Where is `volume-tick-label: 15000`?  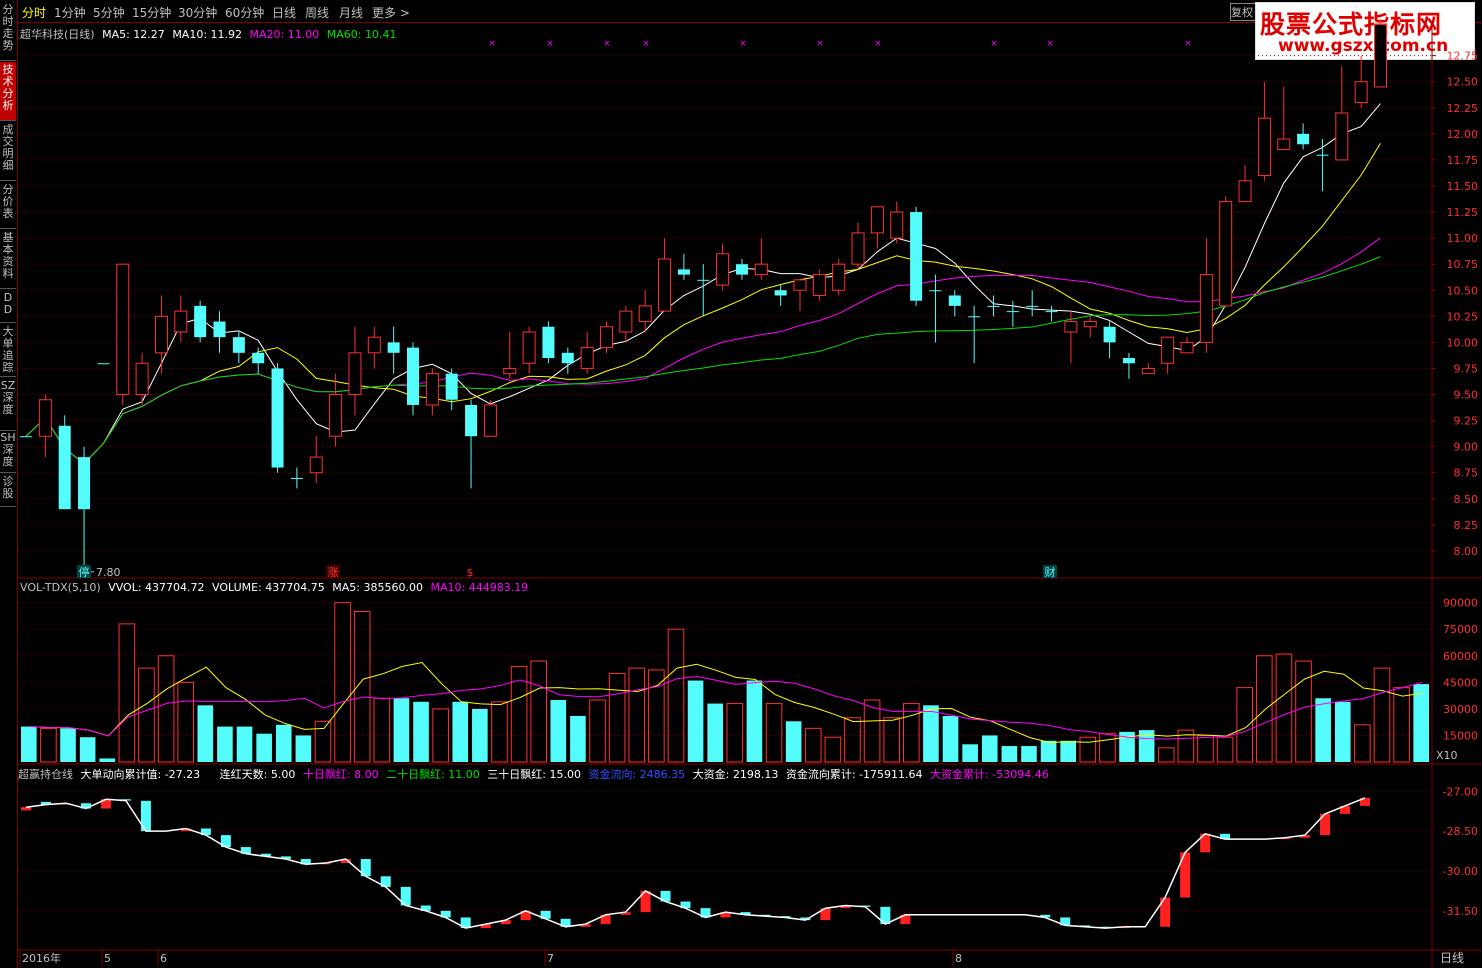
volume-tick-label: 15000 is located at coordinates (1460, 735).